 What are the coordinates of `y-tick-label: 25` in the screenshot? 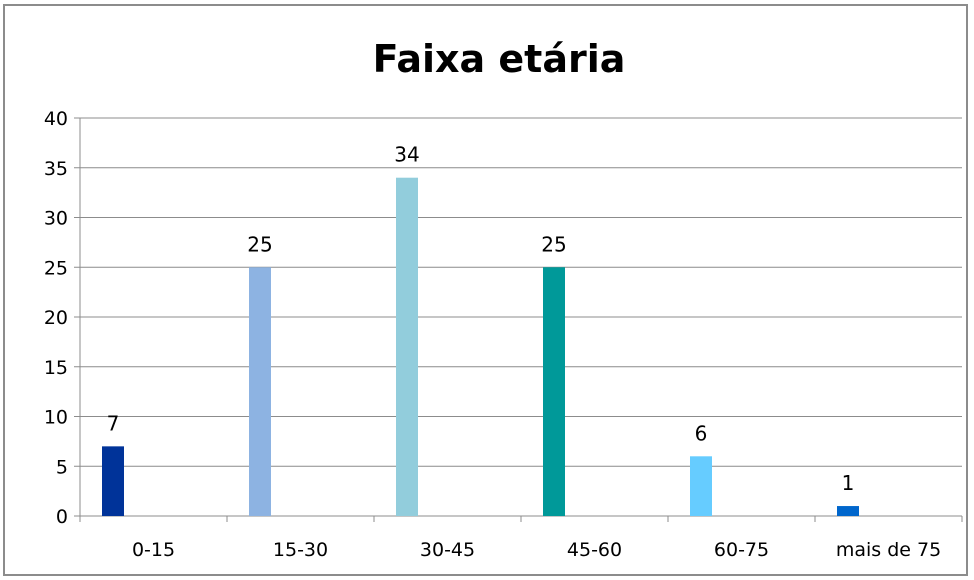 It's located at (56, 268).